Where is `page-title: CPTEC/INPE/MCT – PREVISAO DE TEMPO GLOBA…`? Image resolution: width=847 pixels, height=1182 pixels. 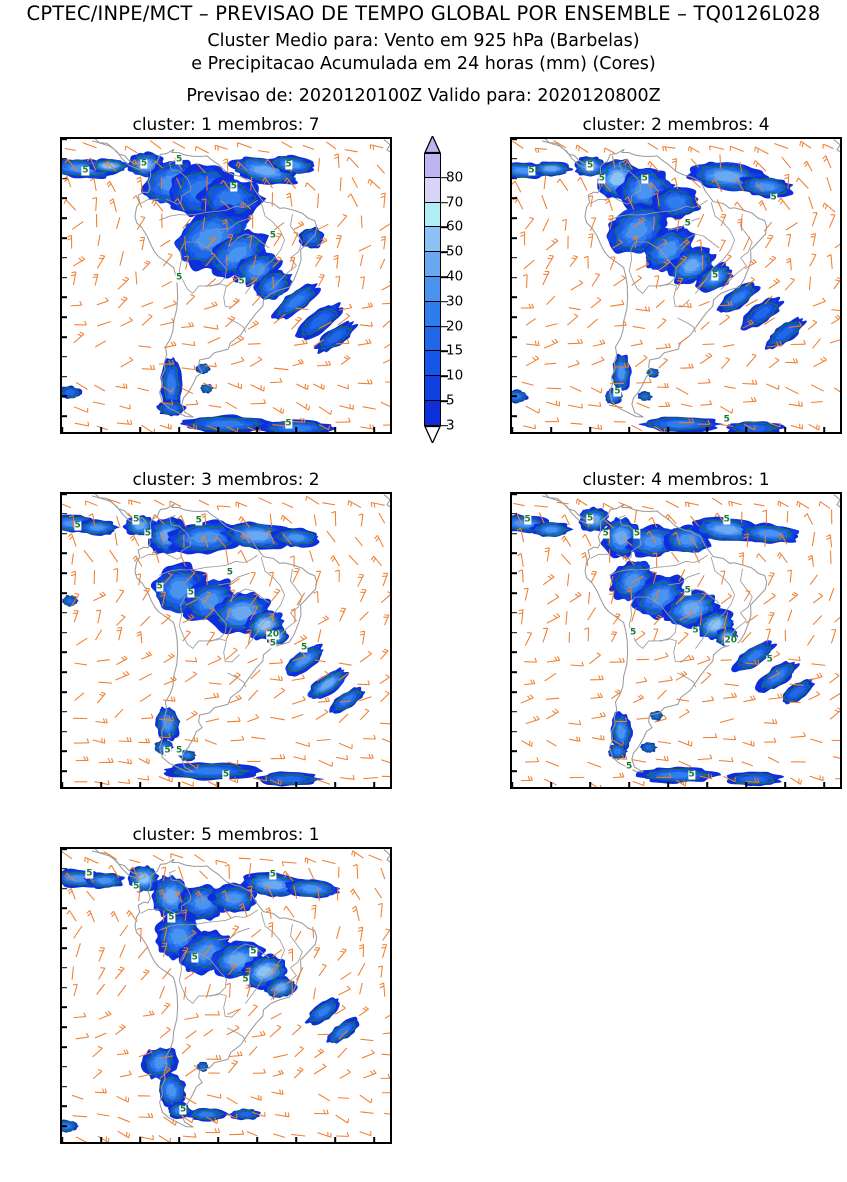 page-title: CPTEC/INPE/MCT – PREVISAO DE TEMPO GLOBA… is located at coordinates (423, 13).